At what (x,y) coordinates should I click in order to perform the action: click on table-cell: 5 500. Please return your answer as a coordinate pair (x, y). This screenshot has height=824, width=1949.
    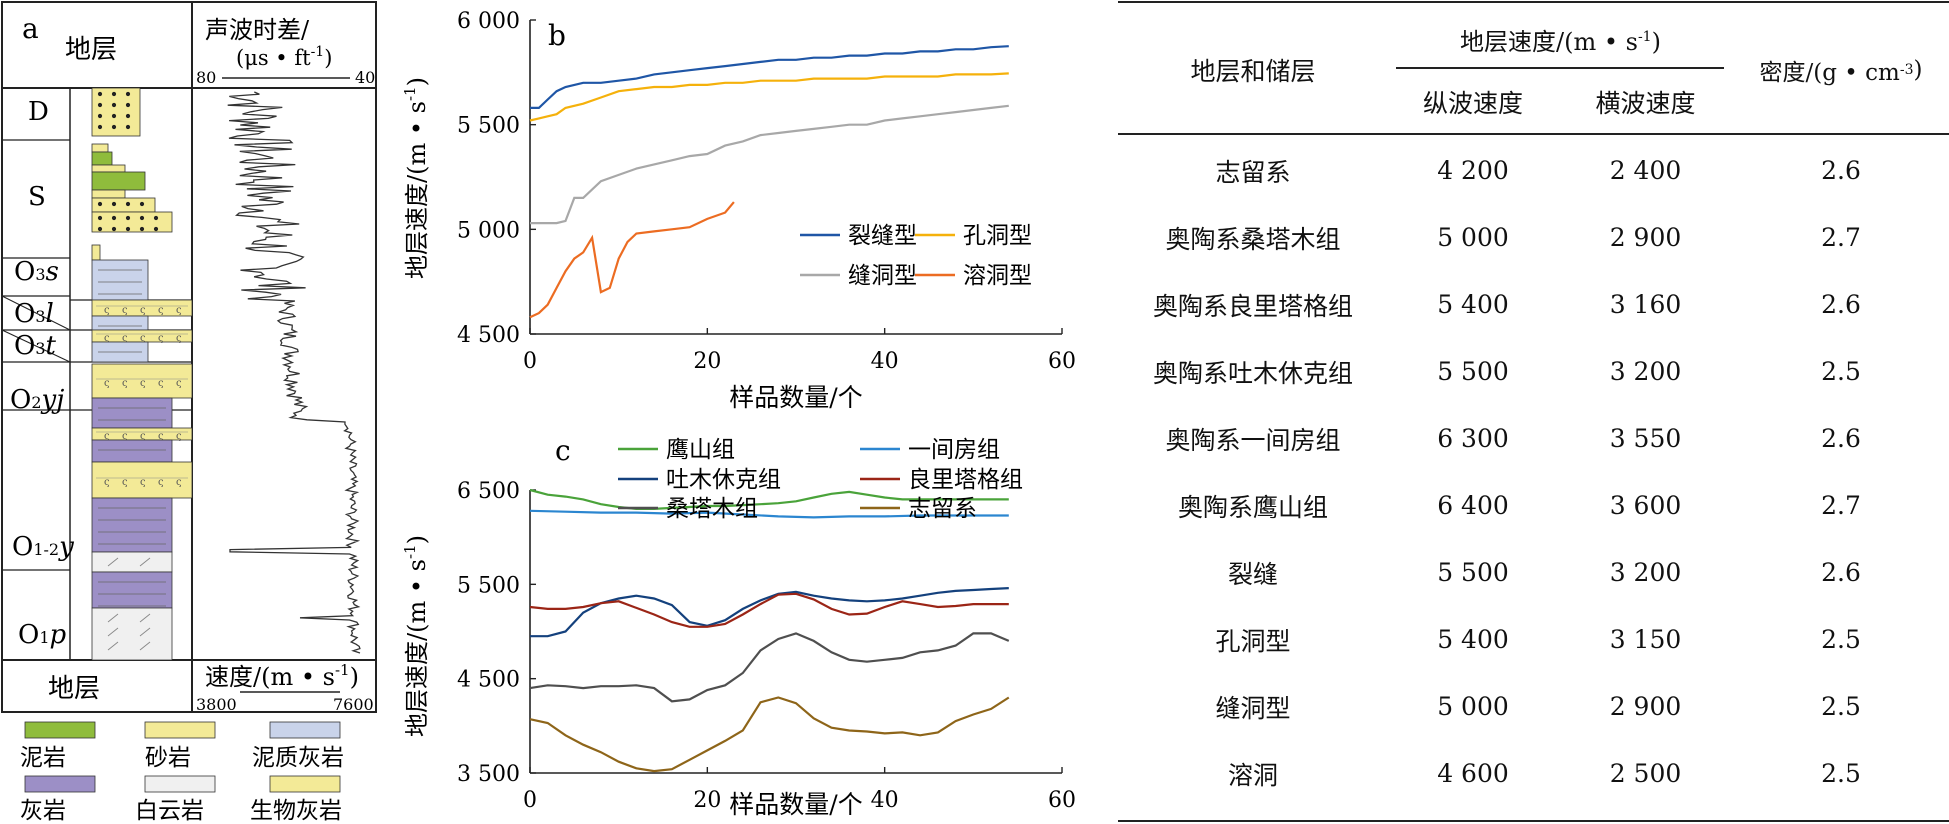
    Looking at the image, I should click on (1473, 371).